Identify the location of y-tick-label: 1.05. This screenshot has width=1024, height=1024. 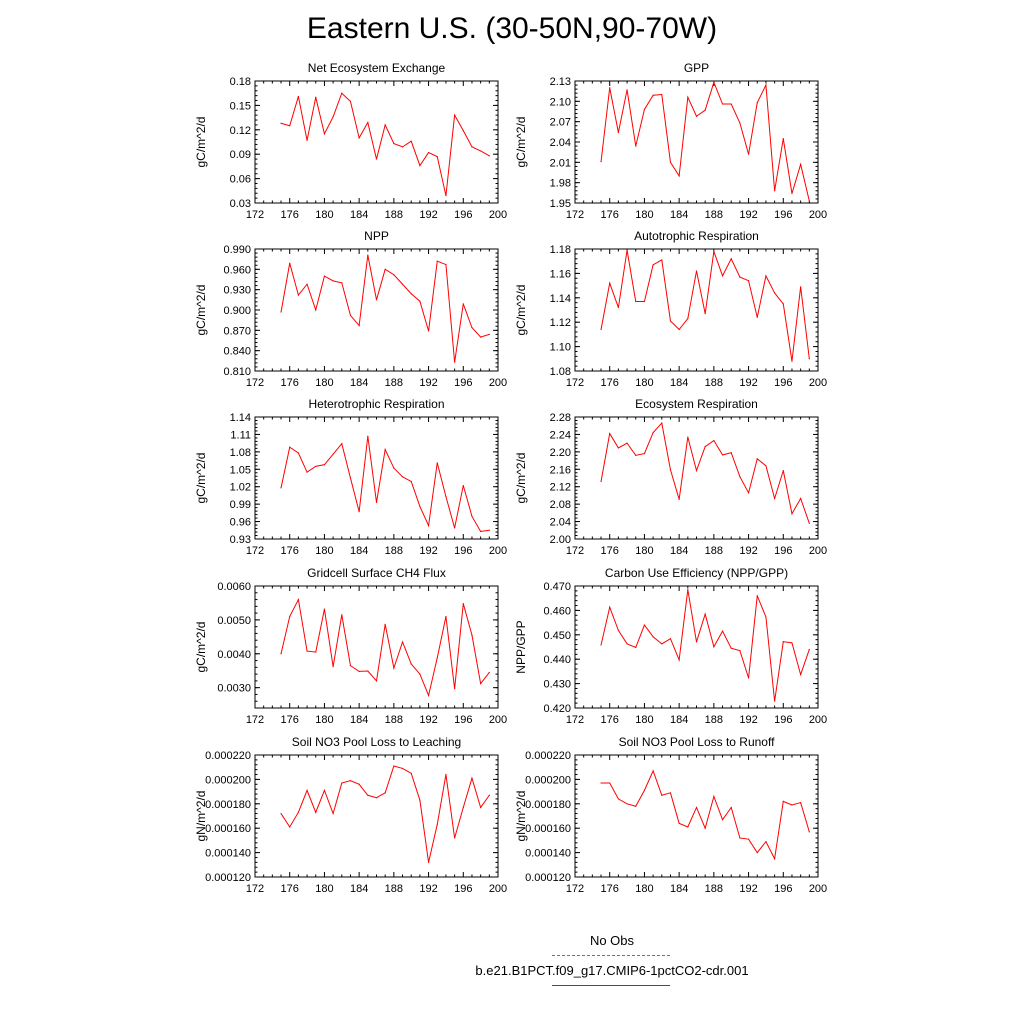
(240, 470).